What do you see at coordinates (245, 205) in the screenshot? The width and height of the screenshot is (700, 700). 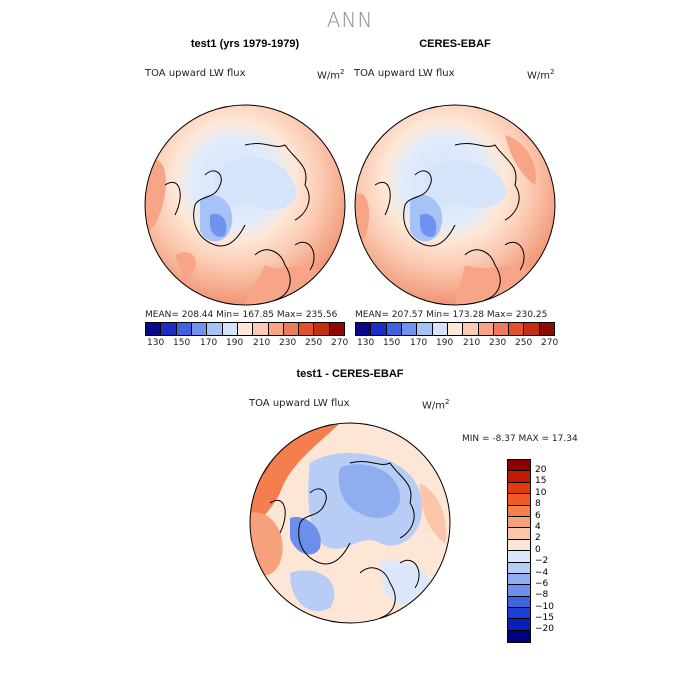 I see `panel-1-map` at bounding box center [245, 205].